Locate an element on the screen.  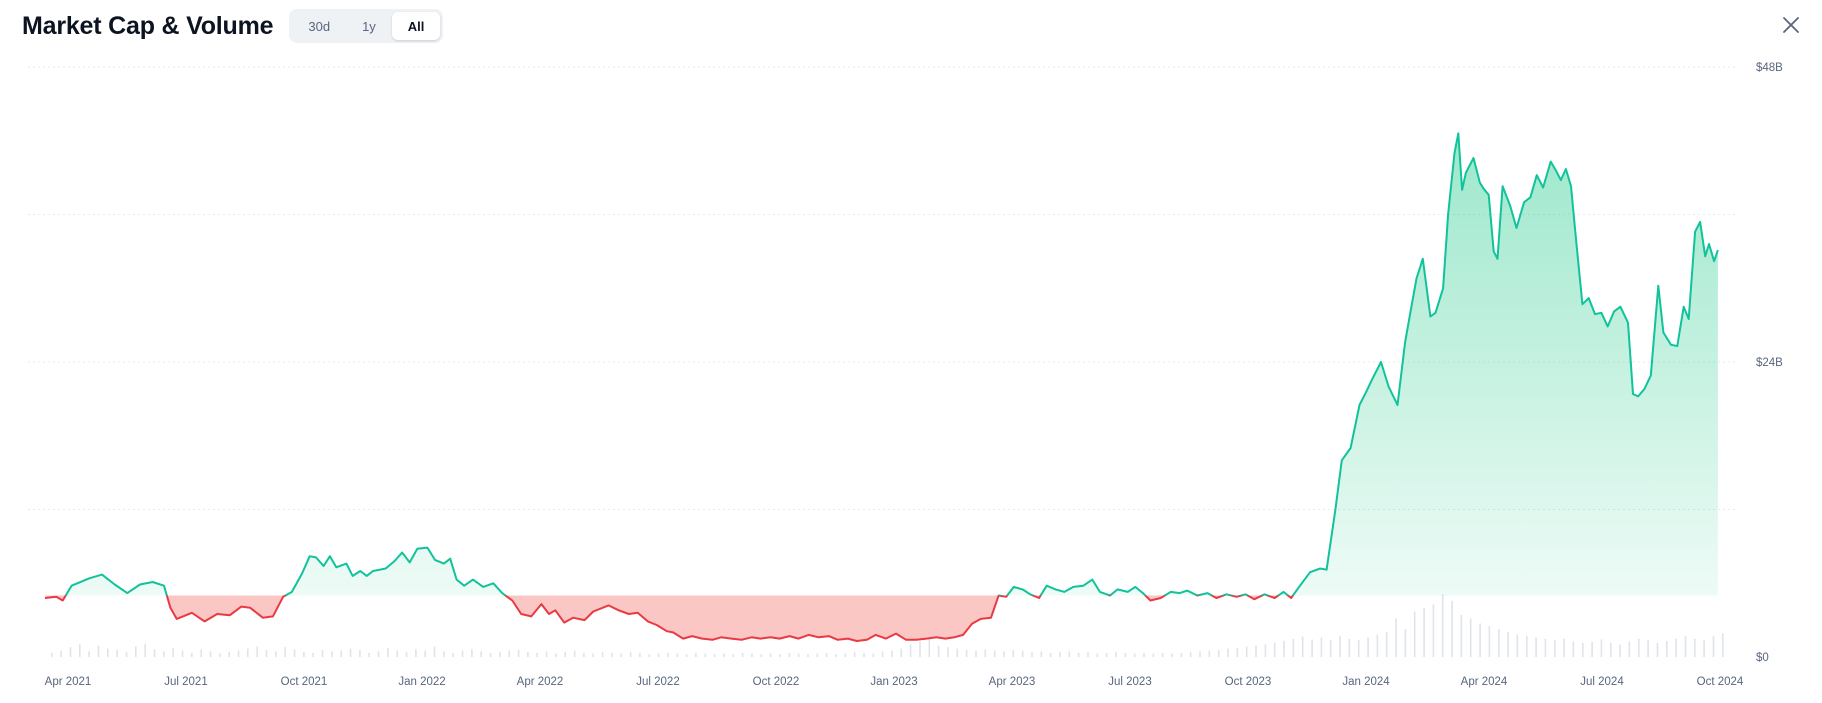
y-tick-label: $24B is located at coordinates (1769, 363).